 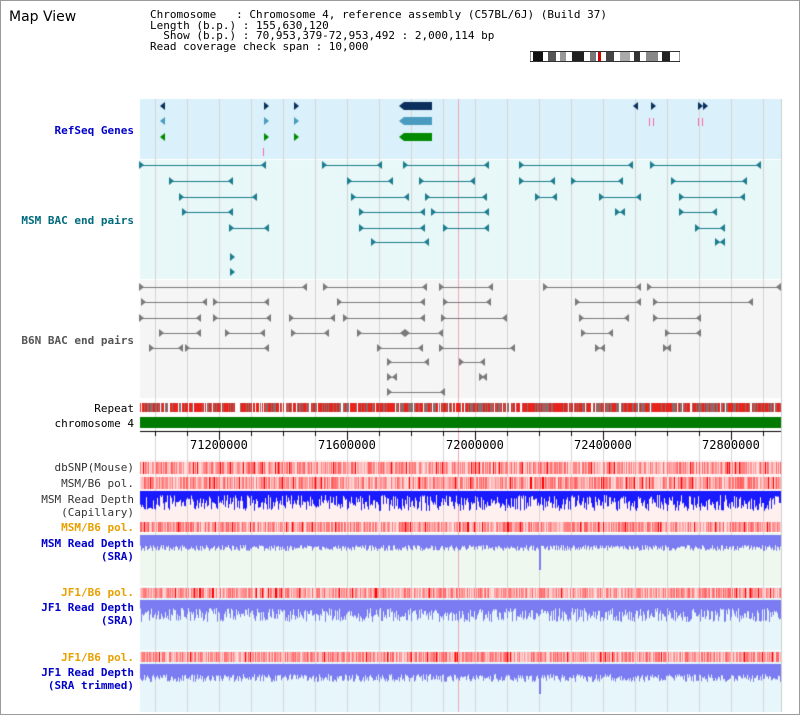 I want to click on coverage-line: Read coverage check span : 10,000, so click(x=259, y=46).